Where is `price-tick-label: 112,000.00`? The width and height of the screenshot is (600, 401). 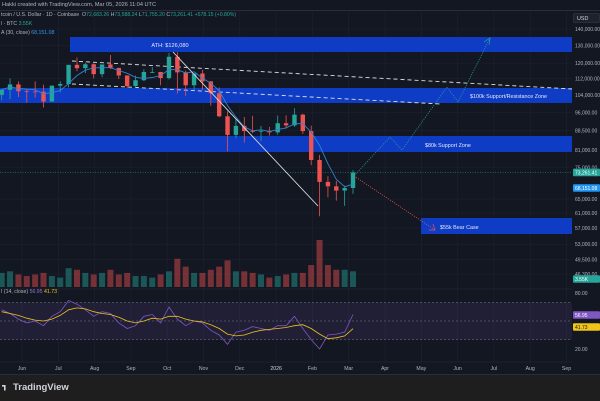 price-tick-label: 112,000.00 is located at coordinates (587, 79).